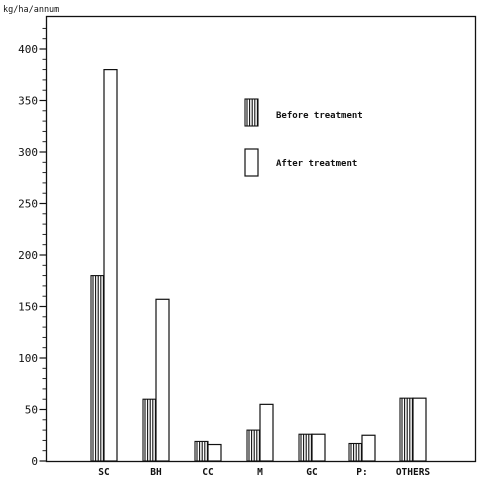  I want to click on category-label: BH, so click(156, 472).